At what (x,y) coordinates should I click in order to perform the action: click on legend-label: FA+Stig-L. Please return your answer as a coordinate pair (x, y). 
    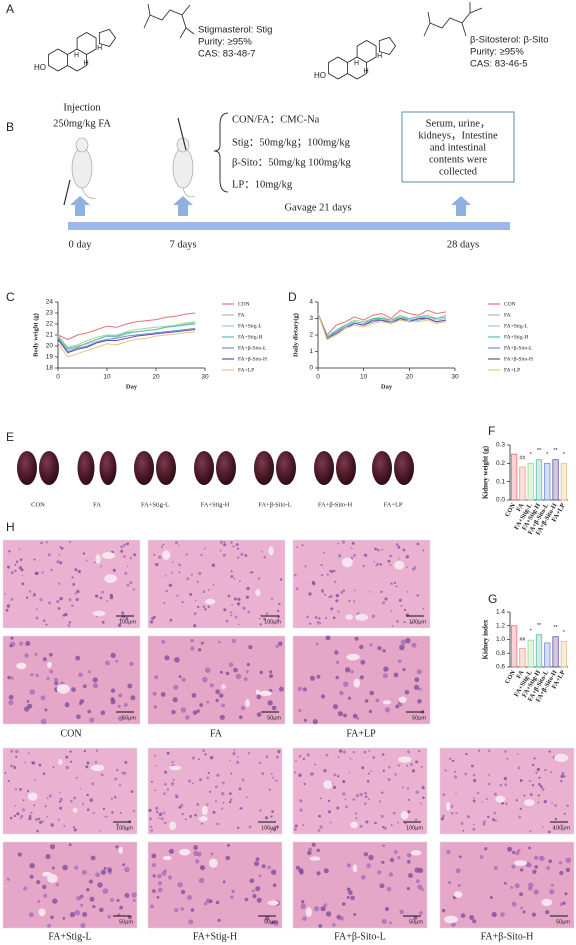
    Looking at the image, I should click on (516, 326).